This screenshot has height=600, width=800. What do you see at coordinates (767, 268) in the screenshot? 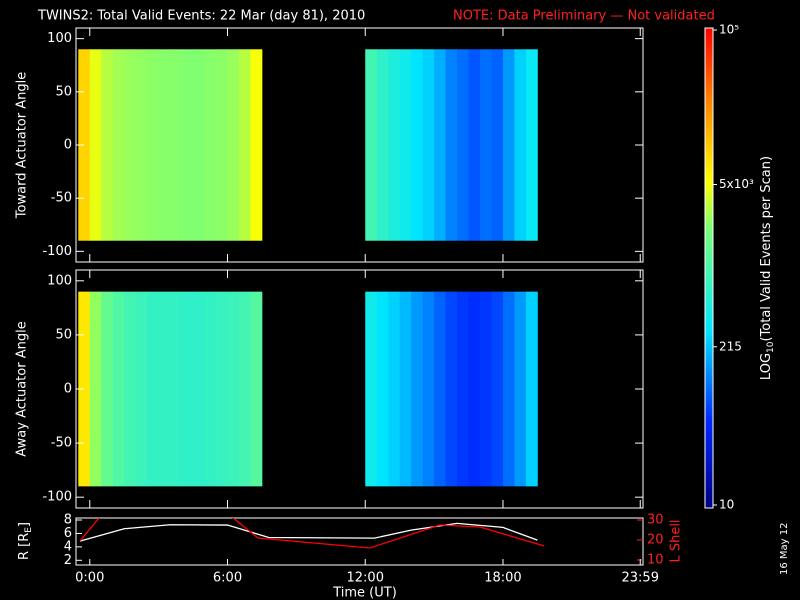
I see `colorbar-label: LOG10(Total Valid Events per Scan)` at bounding box center [767, 268].